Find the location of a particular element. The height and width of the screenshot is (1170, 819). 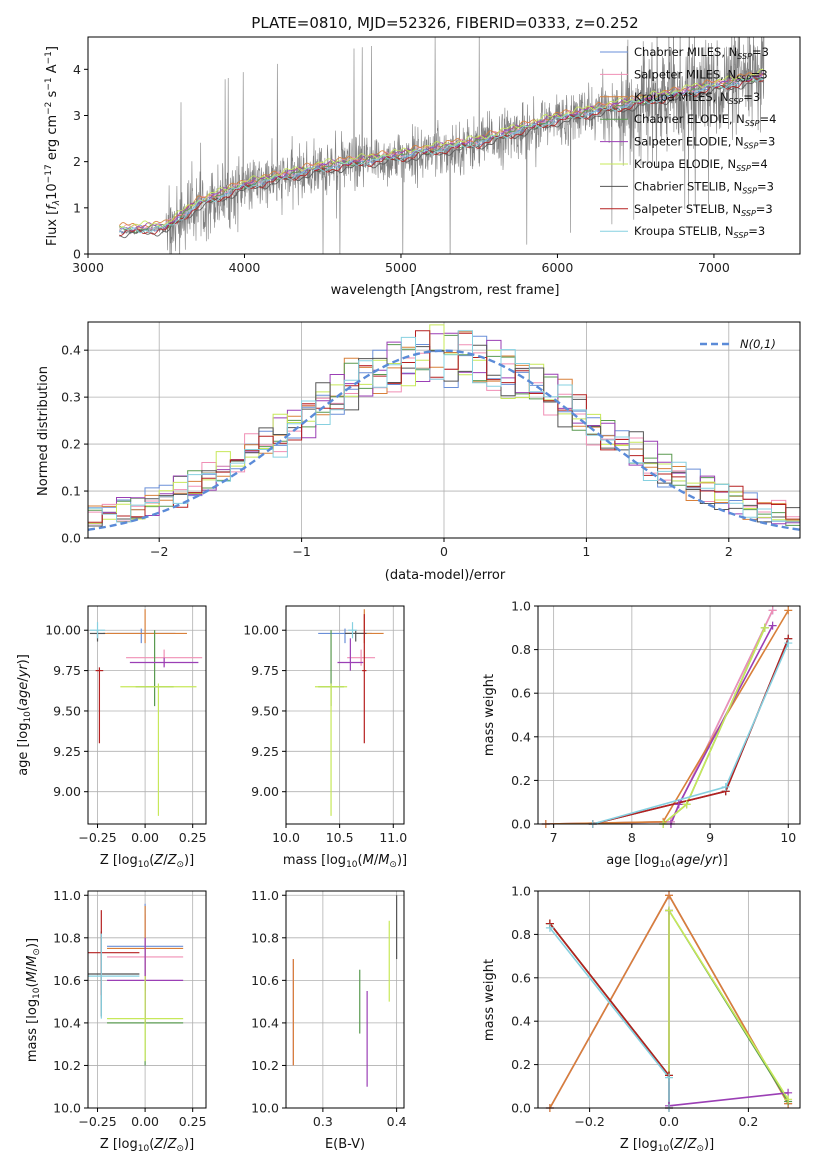

cumAge-axes: 7 8 9 10 0.0 0.2 0.4 0.6 0.8 1.0 is located at coordinates (655, 722).